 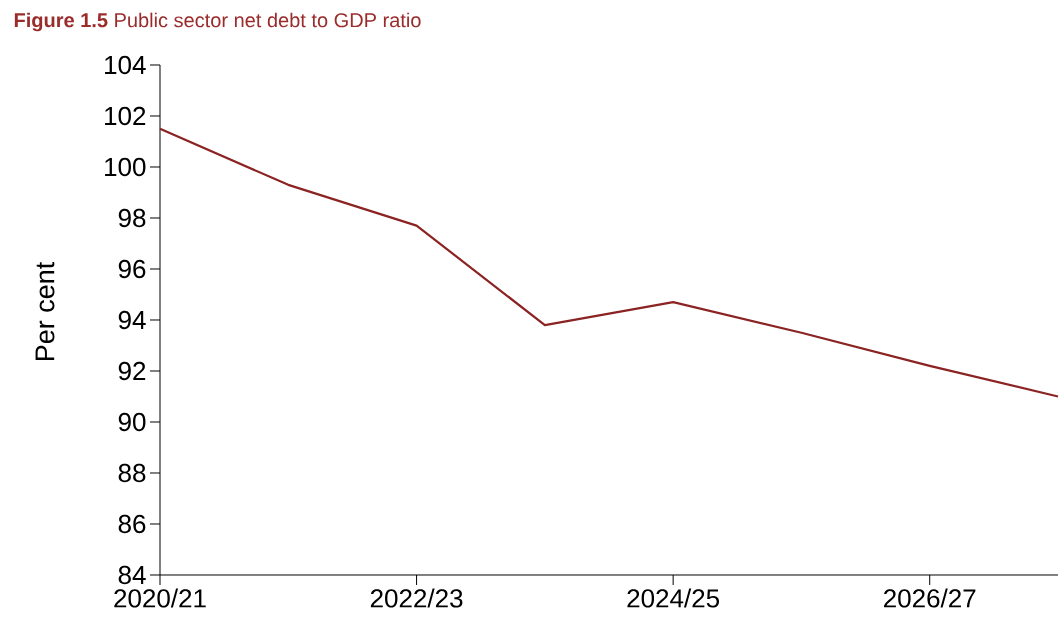 What do you see at coordinates (132, 320) in the screenshot?
I see `y-tick-label: 94` at bounding box center [132, 320].